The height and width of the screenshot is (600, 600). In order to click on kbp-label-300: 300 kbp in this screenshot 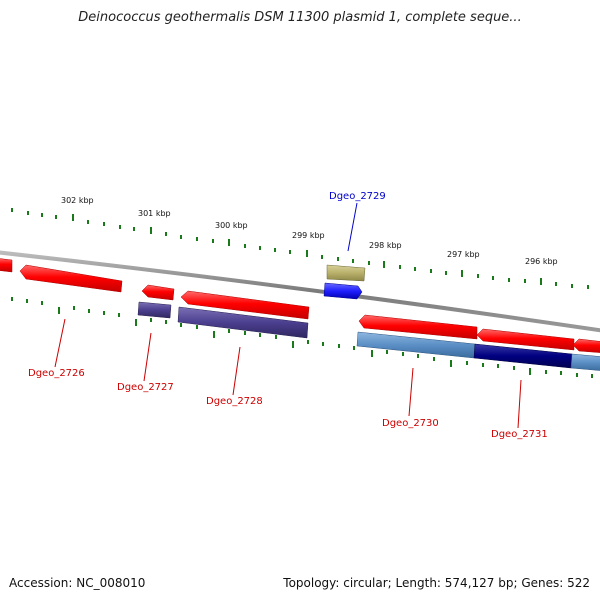, I will do `click(231, 225)`.